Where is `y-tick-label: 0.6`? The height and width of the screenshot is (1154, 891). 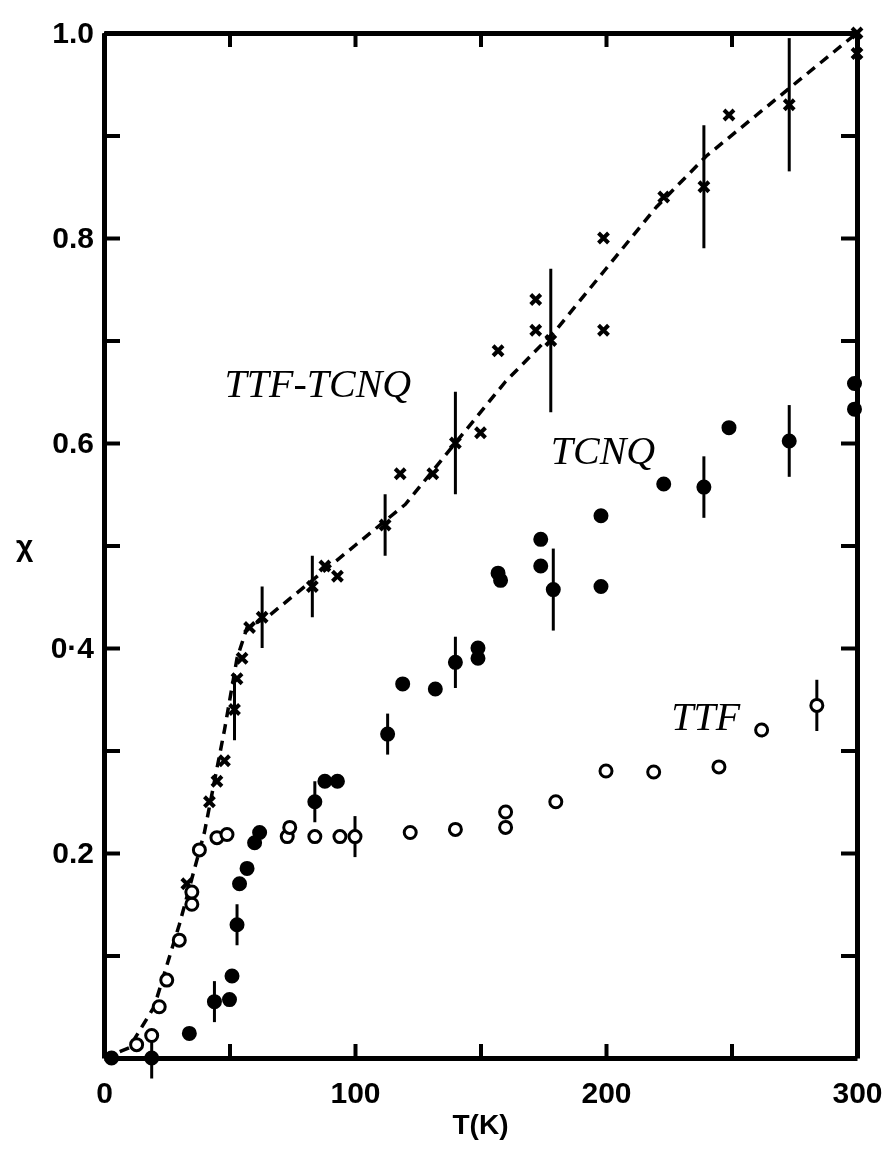 y-tick-label: 0.6 is located at coordinates (73, 443).